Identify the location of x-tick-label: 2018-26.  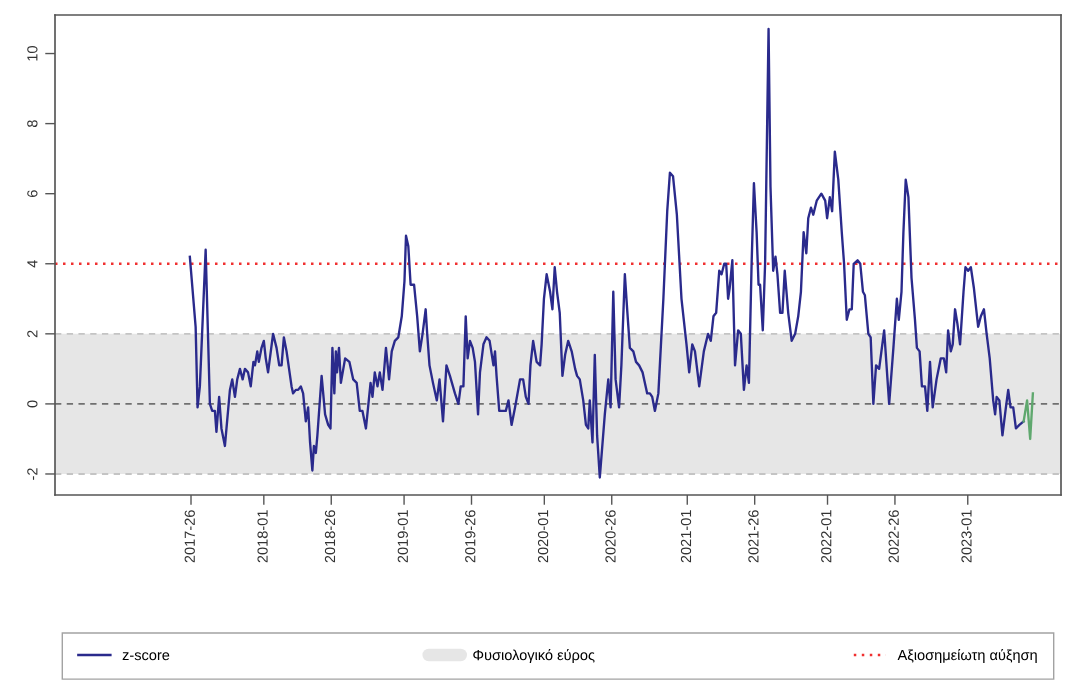
(330, 536).